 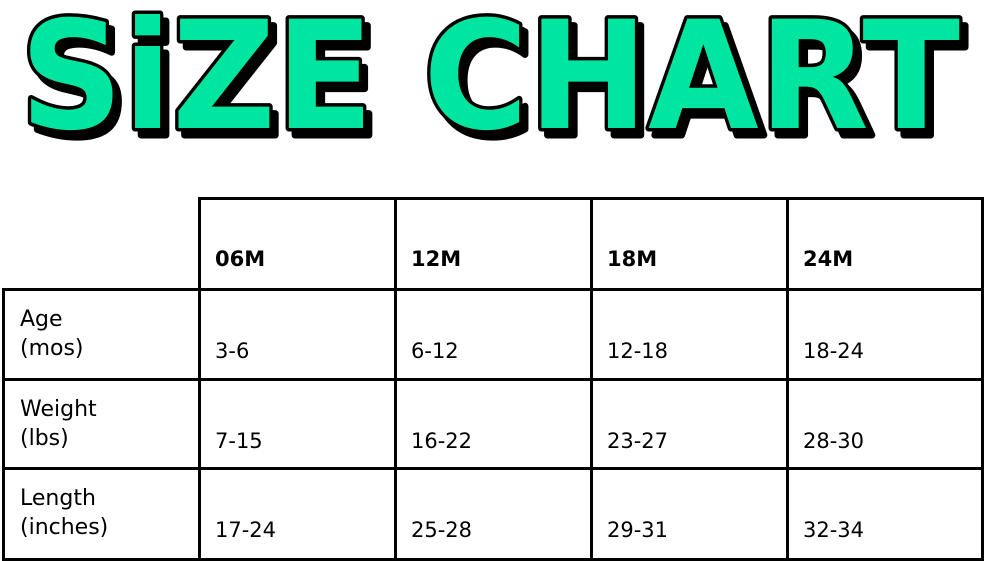 I want to click on table-cell: 7-15, so click(x=297, y=424).